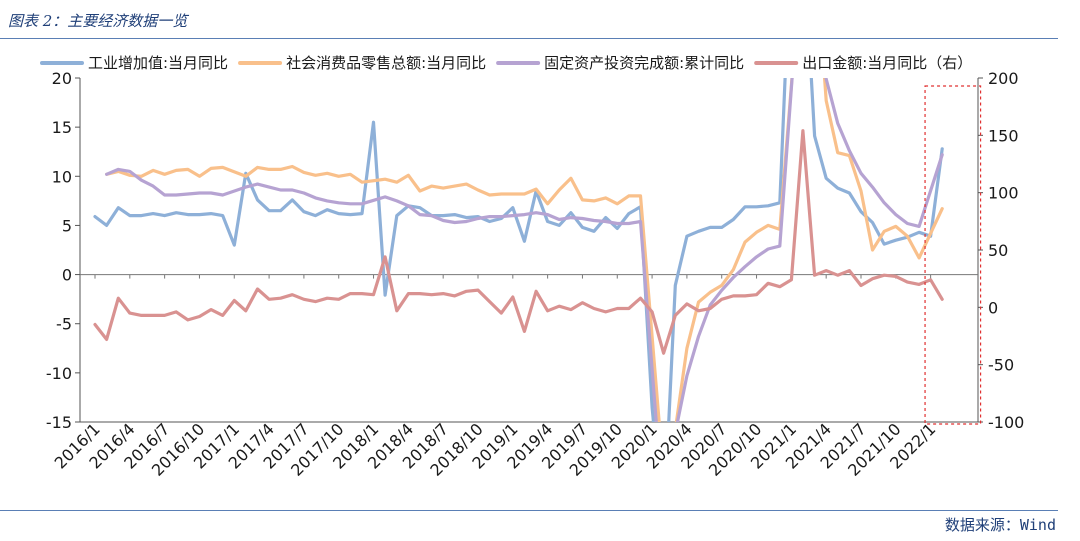 Image resolution: width=1080 pixels, height=541 pixels. I want to click on right-axis-tick-label: -50, so click(1001, 365).